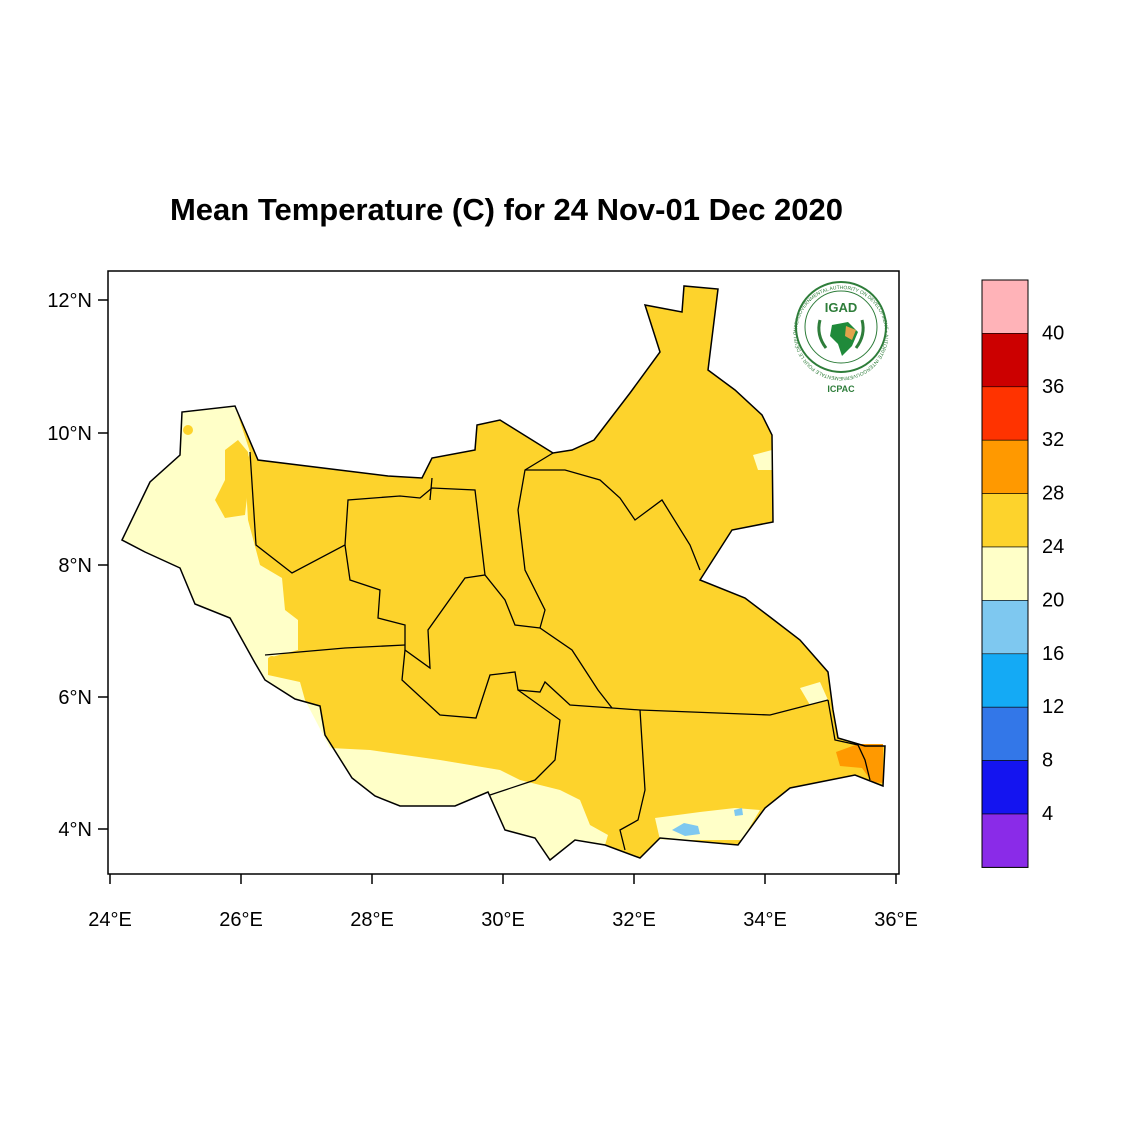 The height and width of the screenshot is (1125, 1125). What do you see at coordinates (1053, 600) in the screenshot?
I see `legend-label: 20` at bounding box center [1053, 600].